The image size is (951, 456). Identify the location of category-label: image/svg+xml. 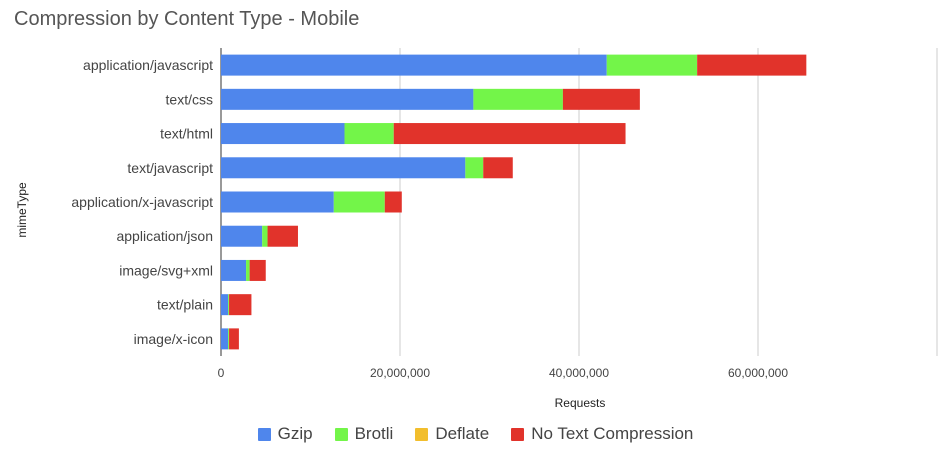
(166, 270).